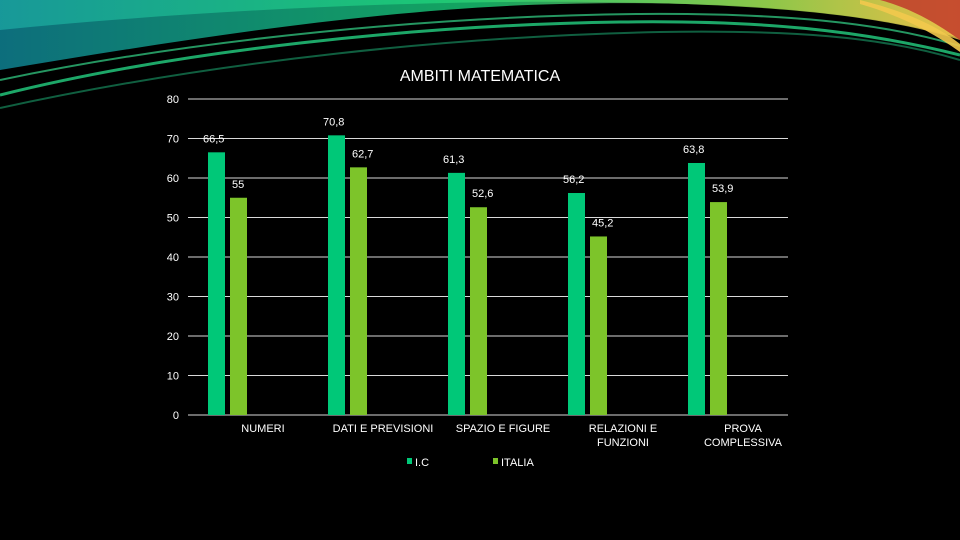 Image resolution: width=960 pixels, height=540 pixels. Describe the element at coordinates (482, 194) in the screenshot. I see `data-label: 52,6` at that location.